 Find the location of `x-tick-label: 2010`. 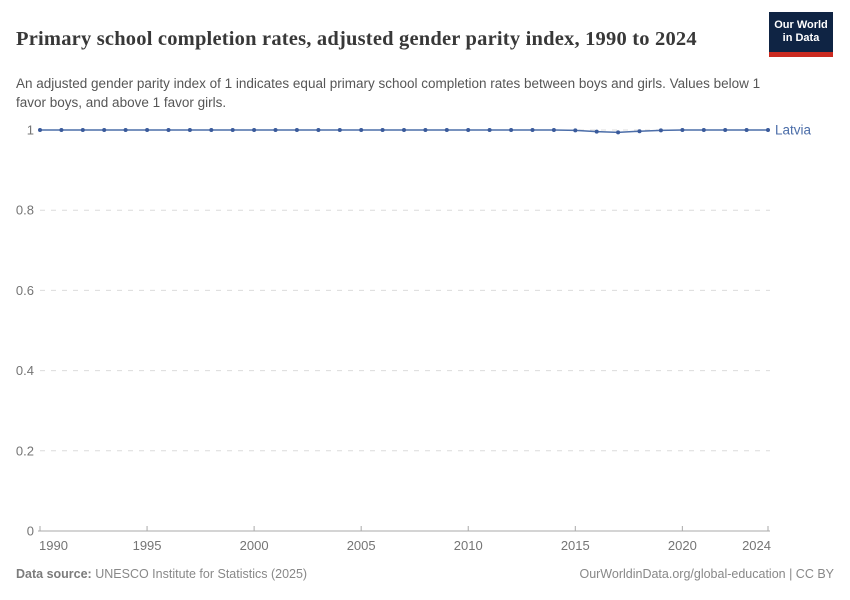

x-tick-label: 2010 is located at coordinates (468, 545).